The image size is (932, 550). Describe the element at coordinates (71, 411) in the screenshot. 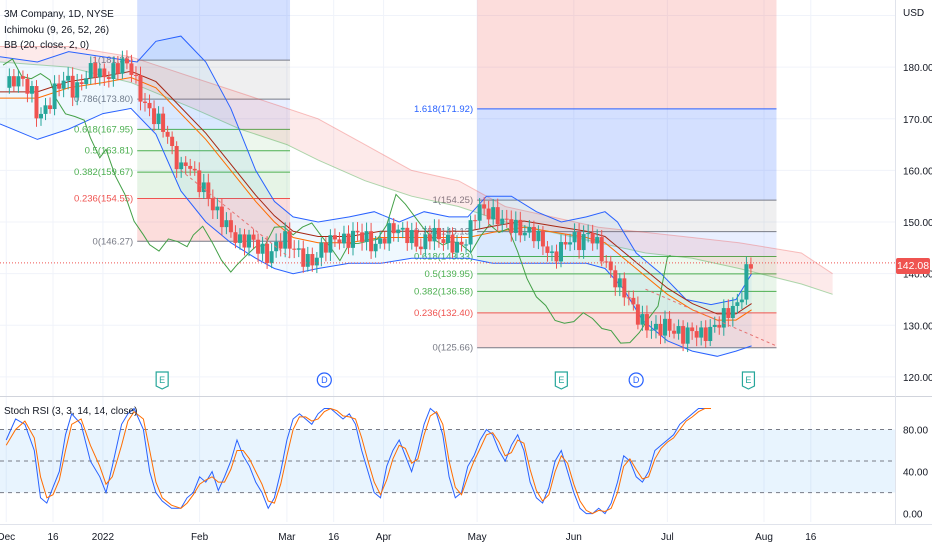

I see `stoch-rsi-legend: Stoch RSI (3, 3, 14, 14, close)` at that location.